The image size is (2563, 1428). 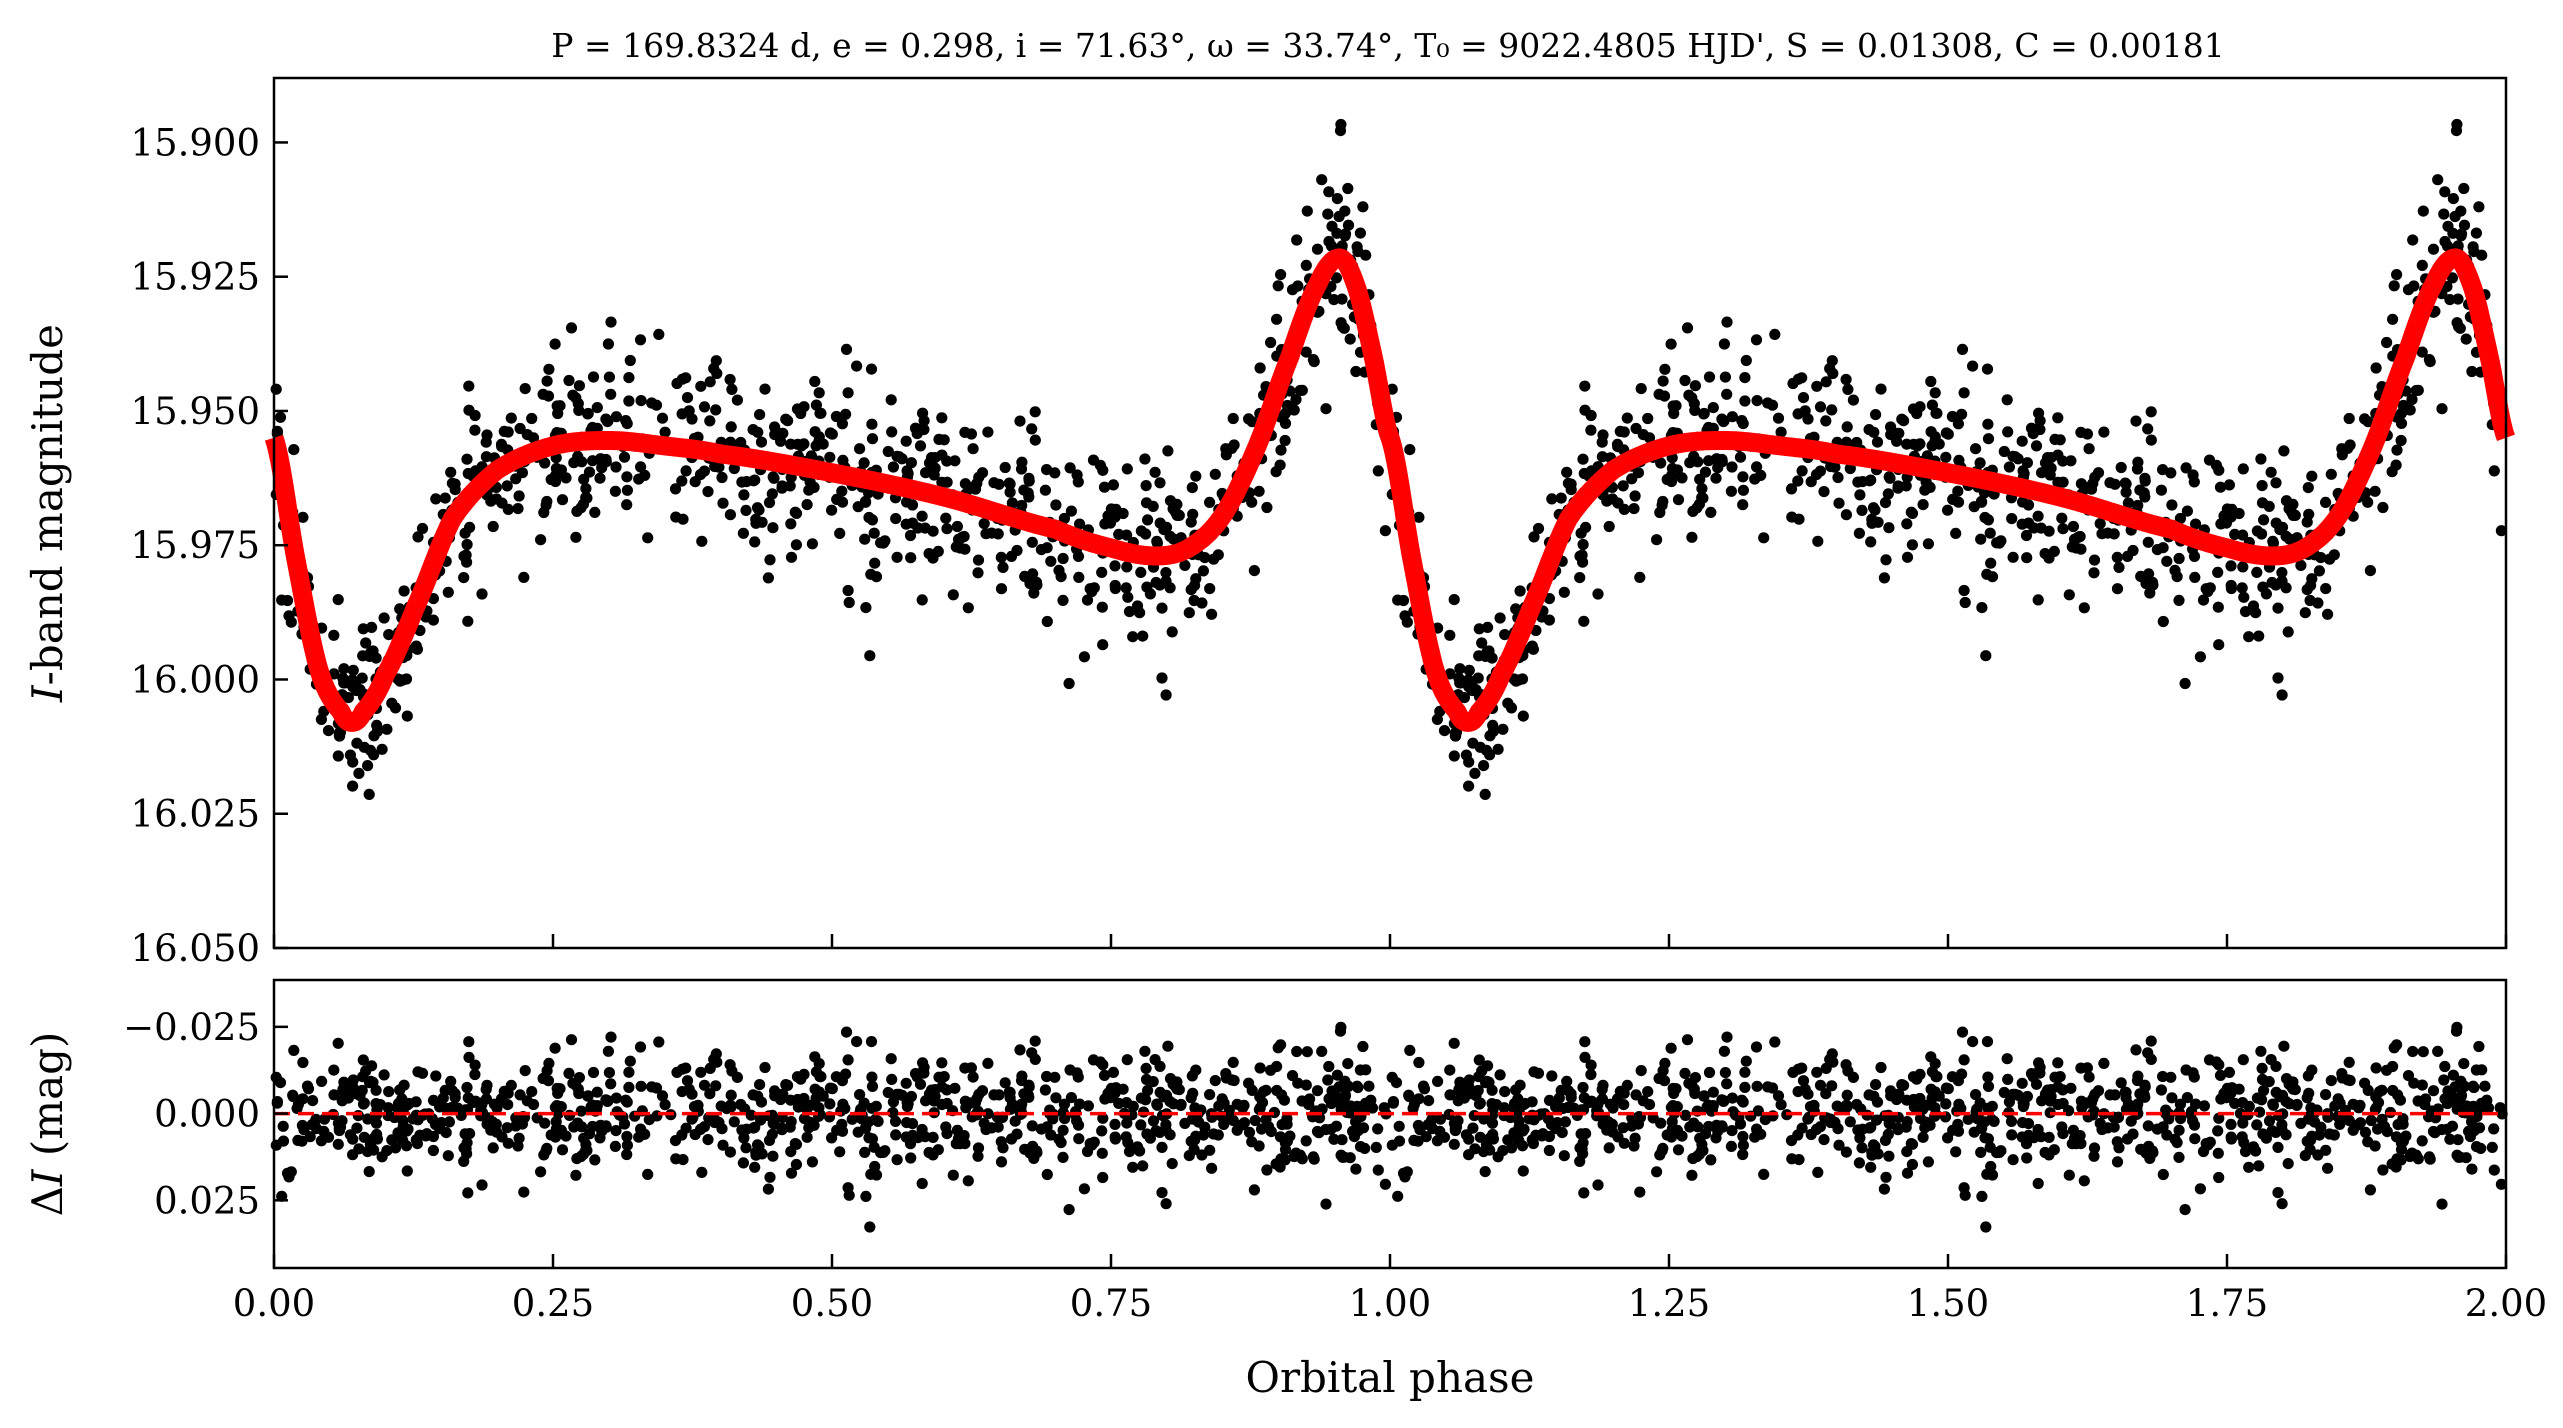 I want to click on y-tick-label: 0.025, so click(x=207, y=1200).